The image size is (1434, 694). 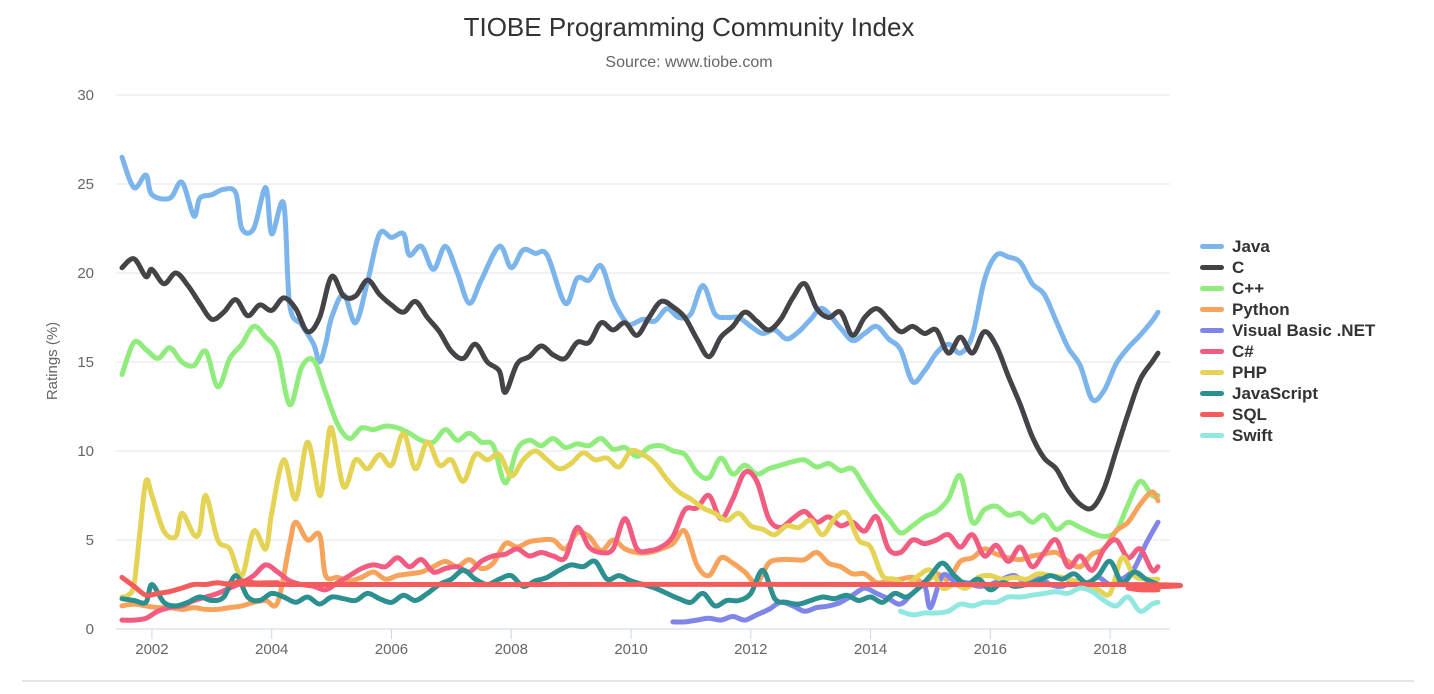 I want to click on series-line-sql, so click(x=651, y=586).